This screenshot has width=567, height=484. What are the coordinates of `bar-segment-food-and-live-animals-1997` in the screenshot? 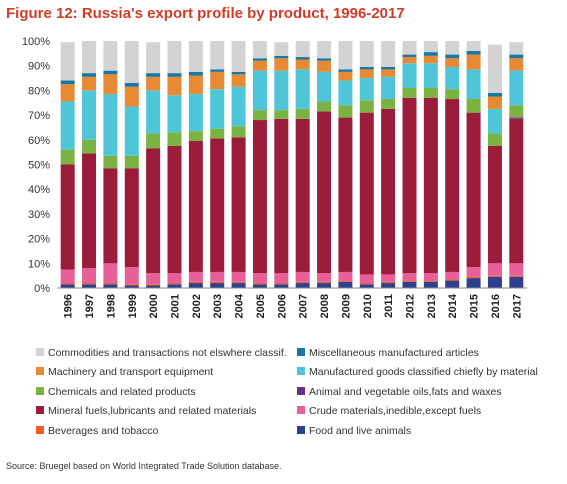 It's located at (89, 286).